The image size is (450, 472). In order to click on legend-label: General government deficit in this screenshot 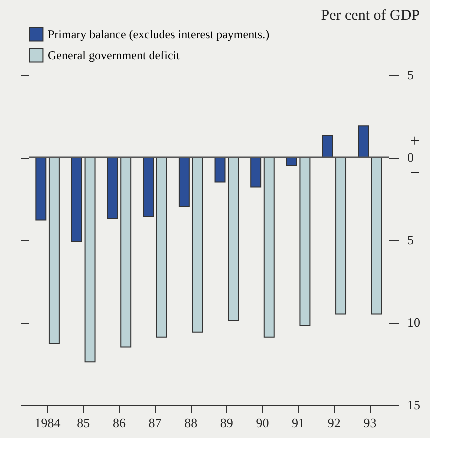, I will do `click(114, 55)`.